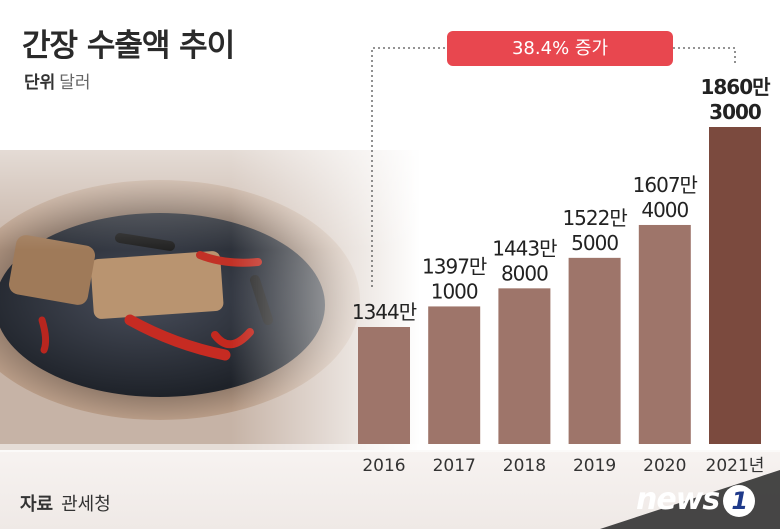  I want to click on bar-2017, so click(454, 375).